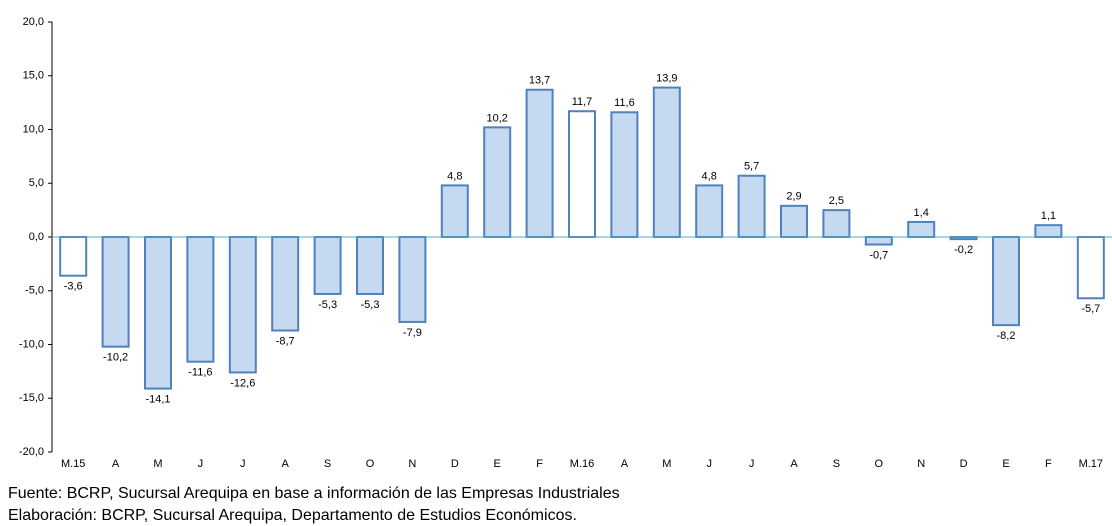 The width and height of the screenshot is (1112, 526). What do you see at coordinates (921, 213) in the screenshot?
I see `value-label: 1,4` at bounding box center [921, 213].